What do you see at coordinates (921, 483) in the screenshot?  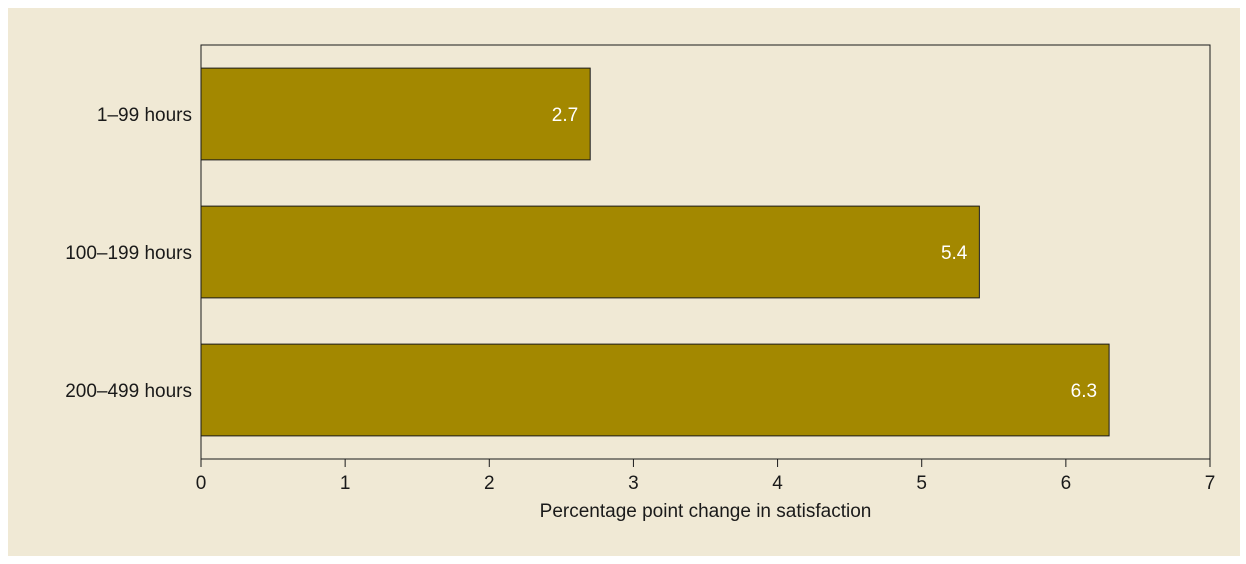 I see `x-tick-label: 5` at bounding box center [921, 483].